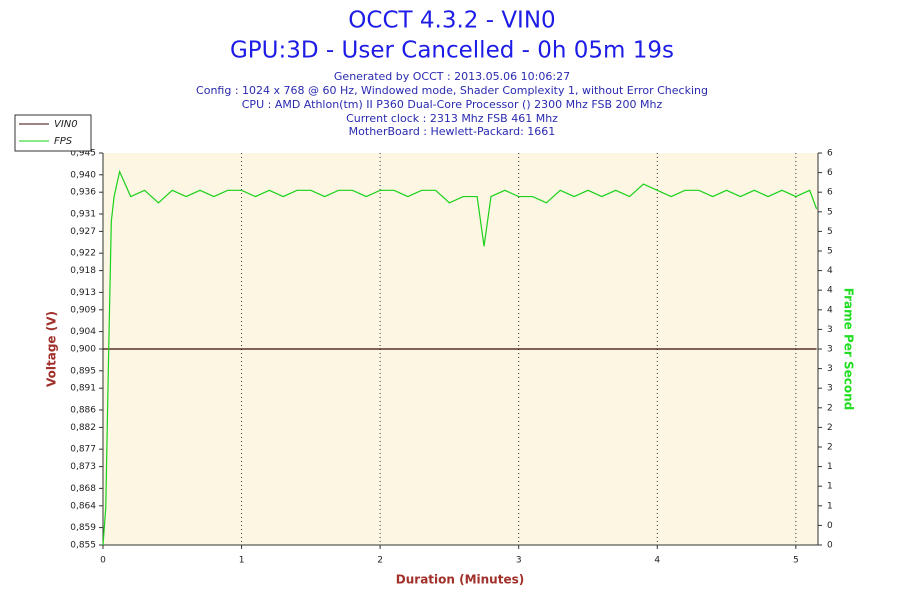 This screenshot has height=600, width=900. What do you see at coordinates (83, 428) in the screenshot?
I see `y-tick-label: 0,882` at bounding box center [83, 428].